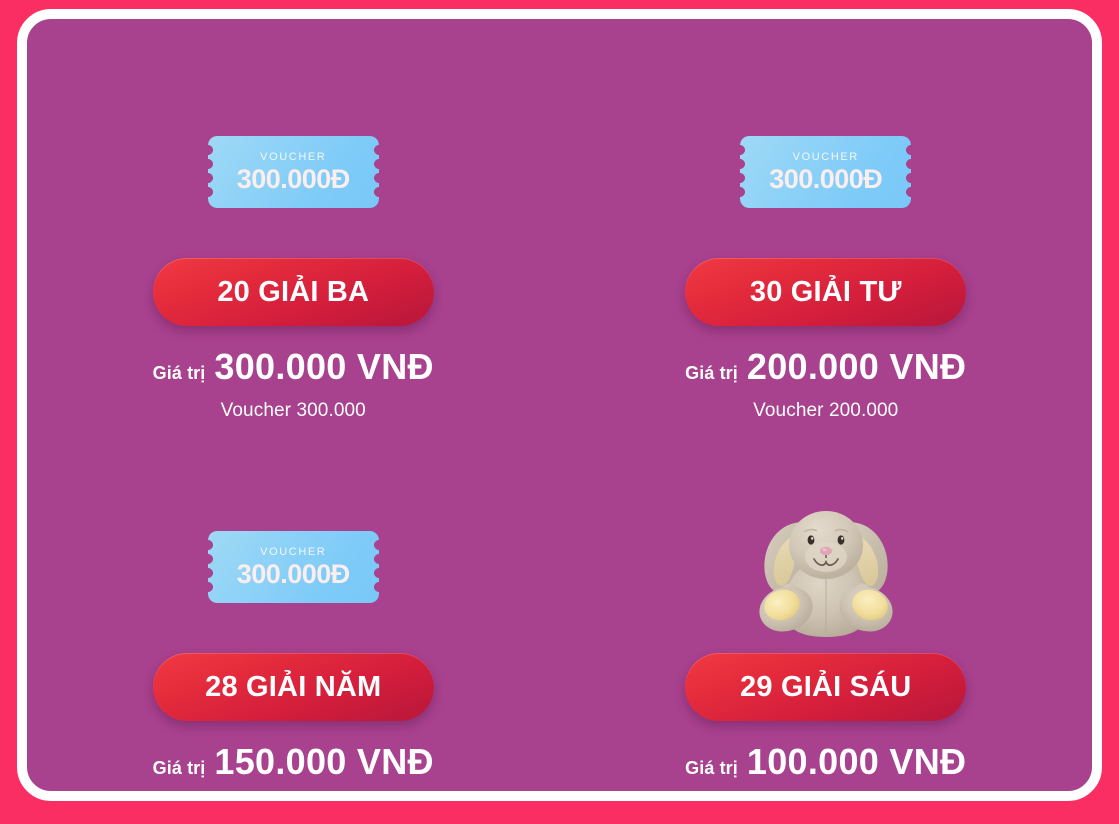  I want to click on prize-artwork, so click(826, 567).